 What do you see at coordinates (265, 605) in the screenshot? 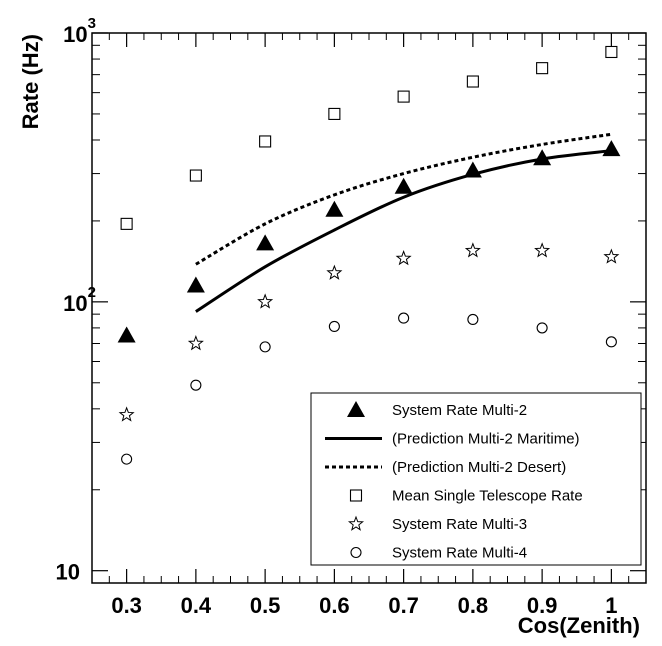
I see `x-tick-label: 0.5` at bounding box center [265, 605].